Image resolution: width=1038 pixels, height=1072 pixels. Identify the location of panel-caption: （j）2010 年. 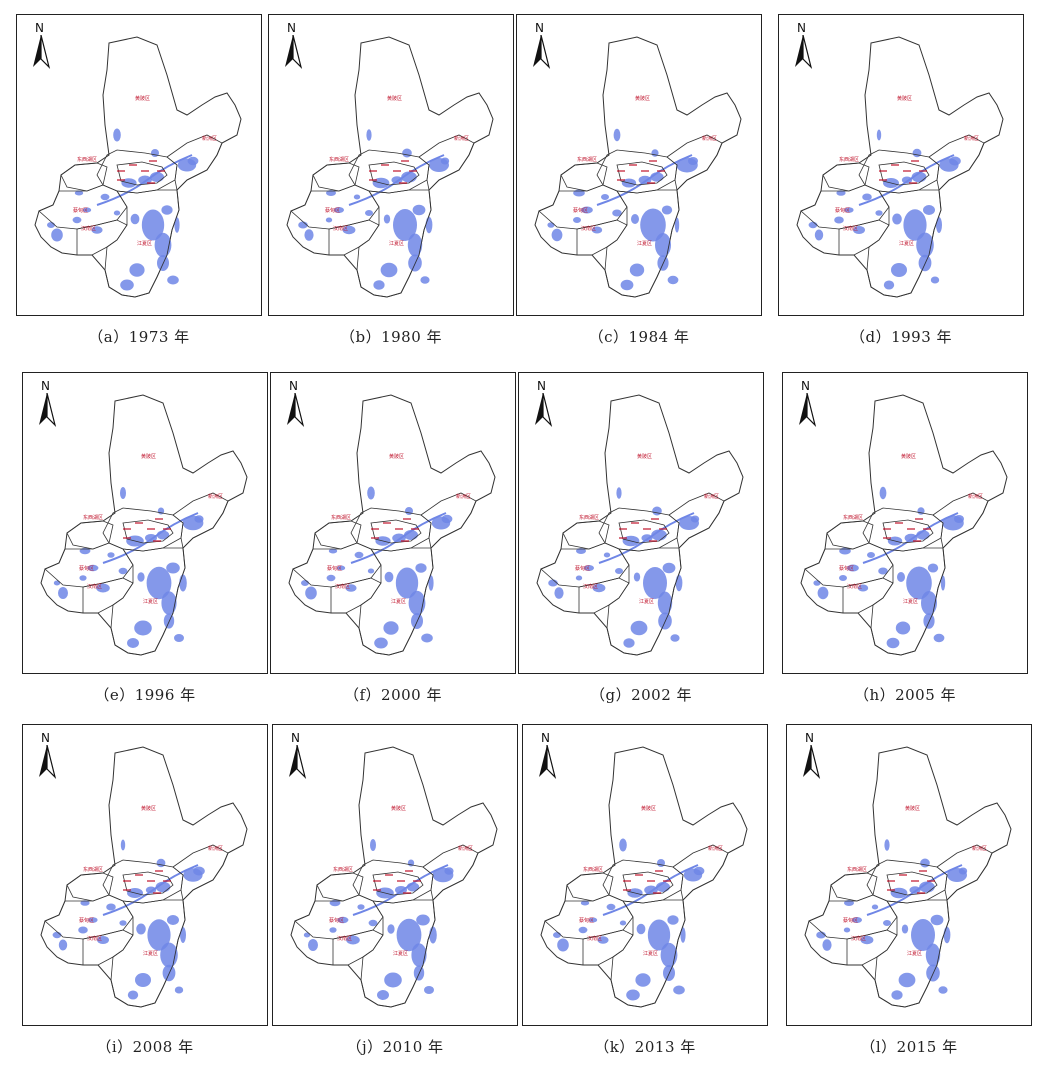
(395, 1047).